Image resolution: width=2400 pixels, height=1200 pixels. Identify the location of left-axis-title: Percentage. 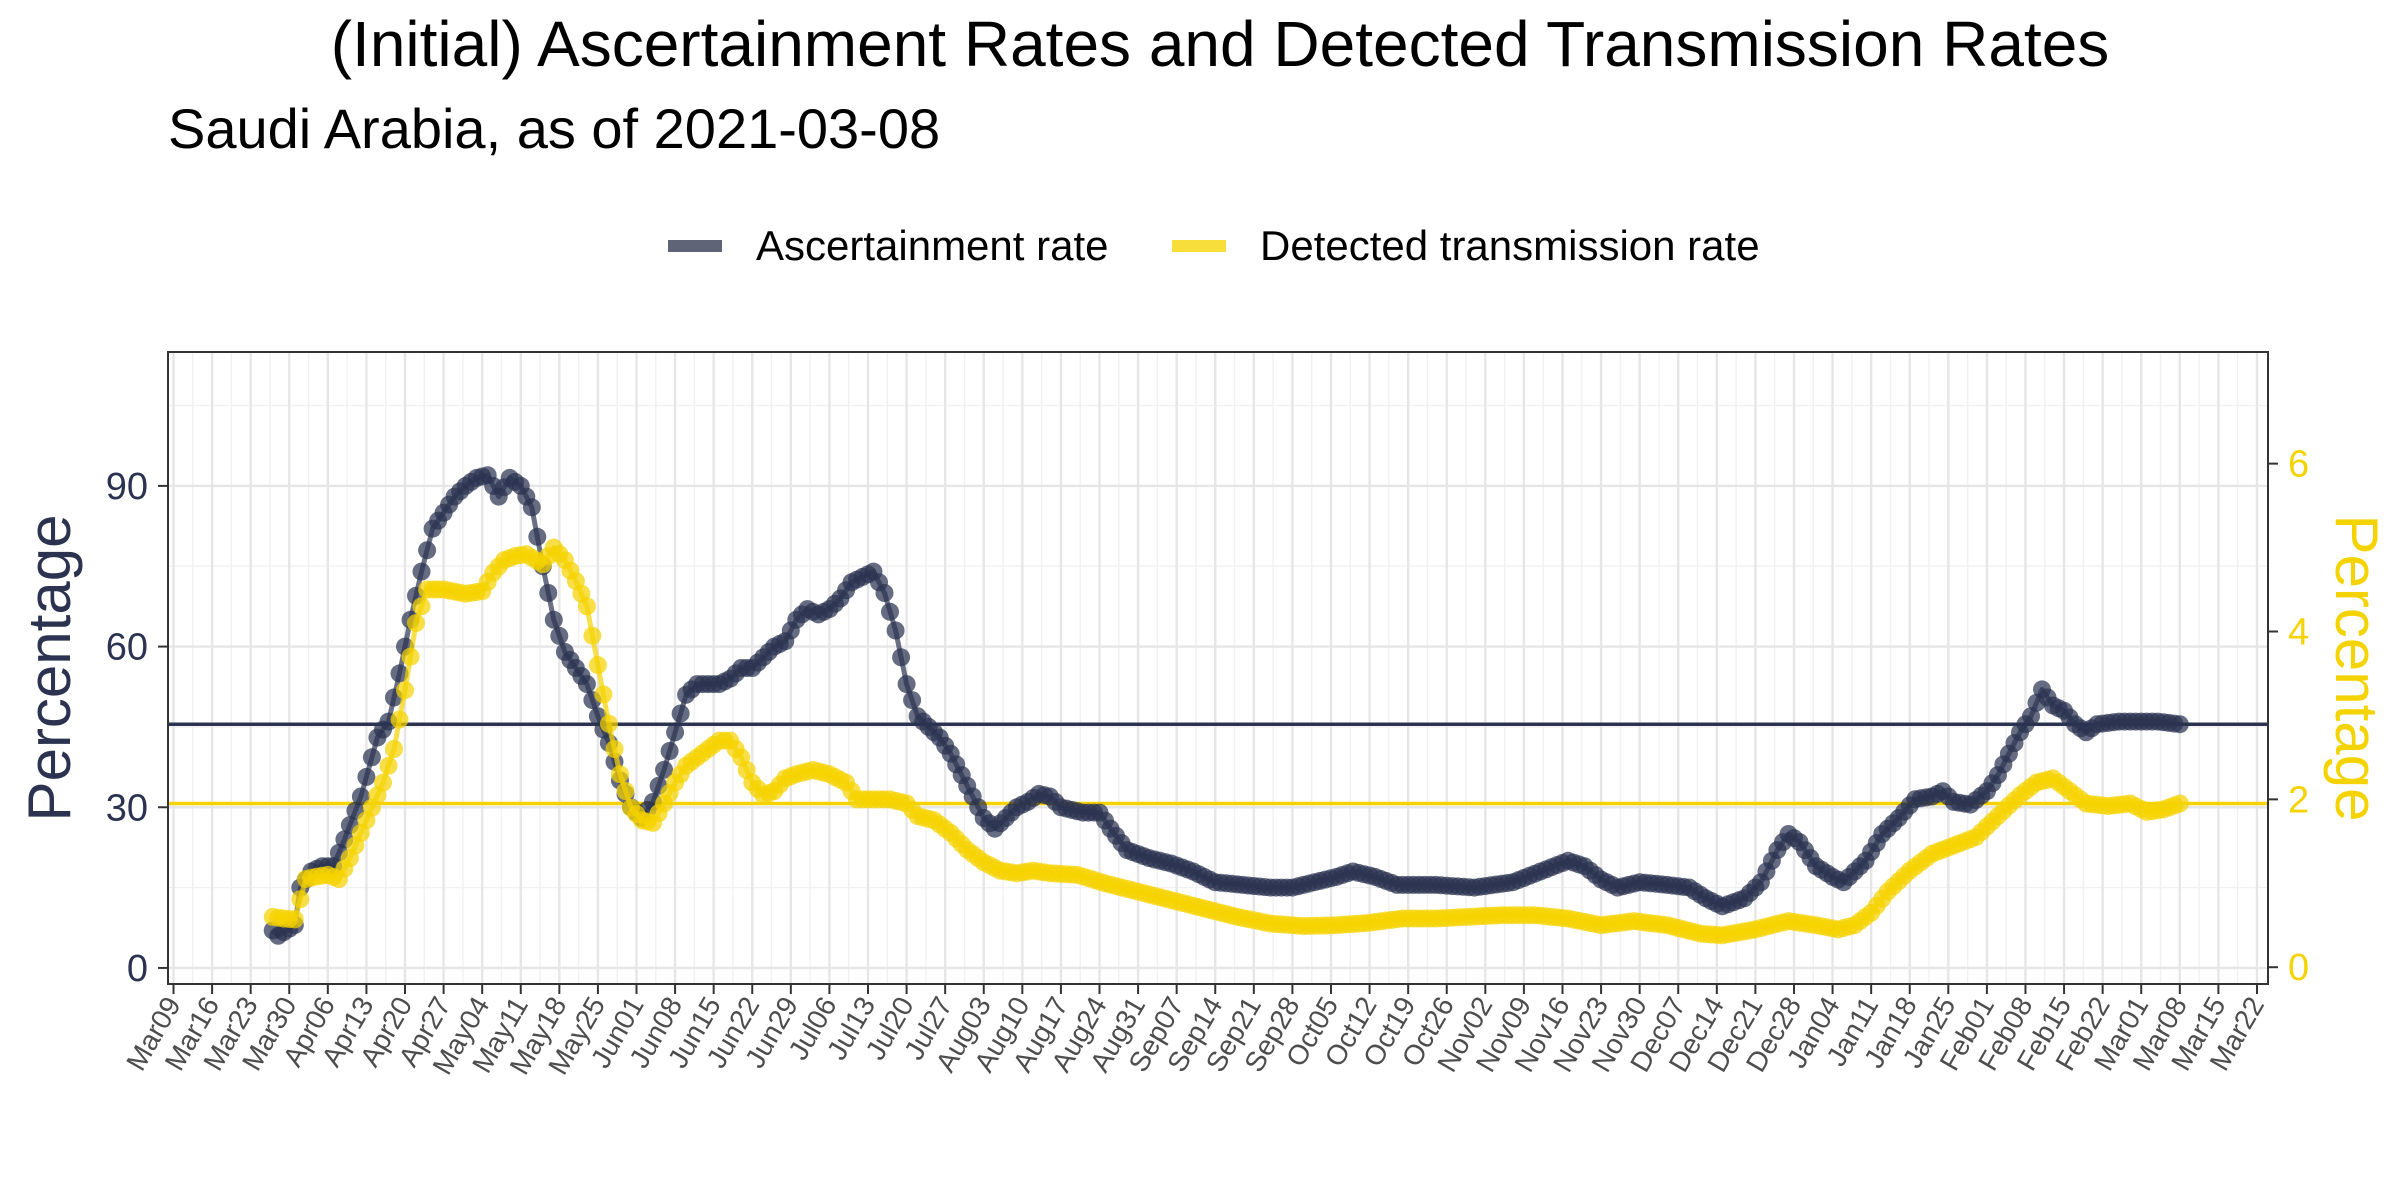
(49, 668).